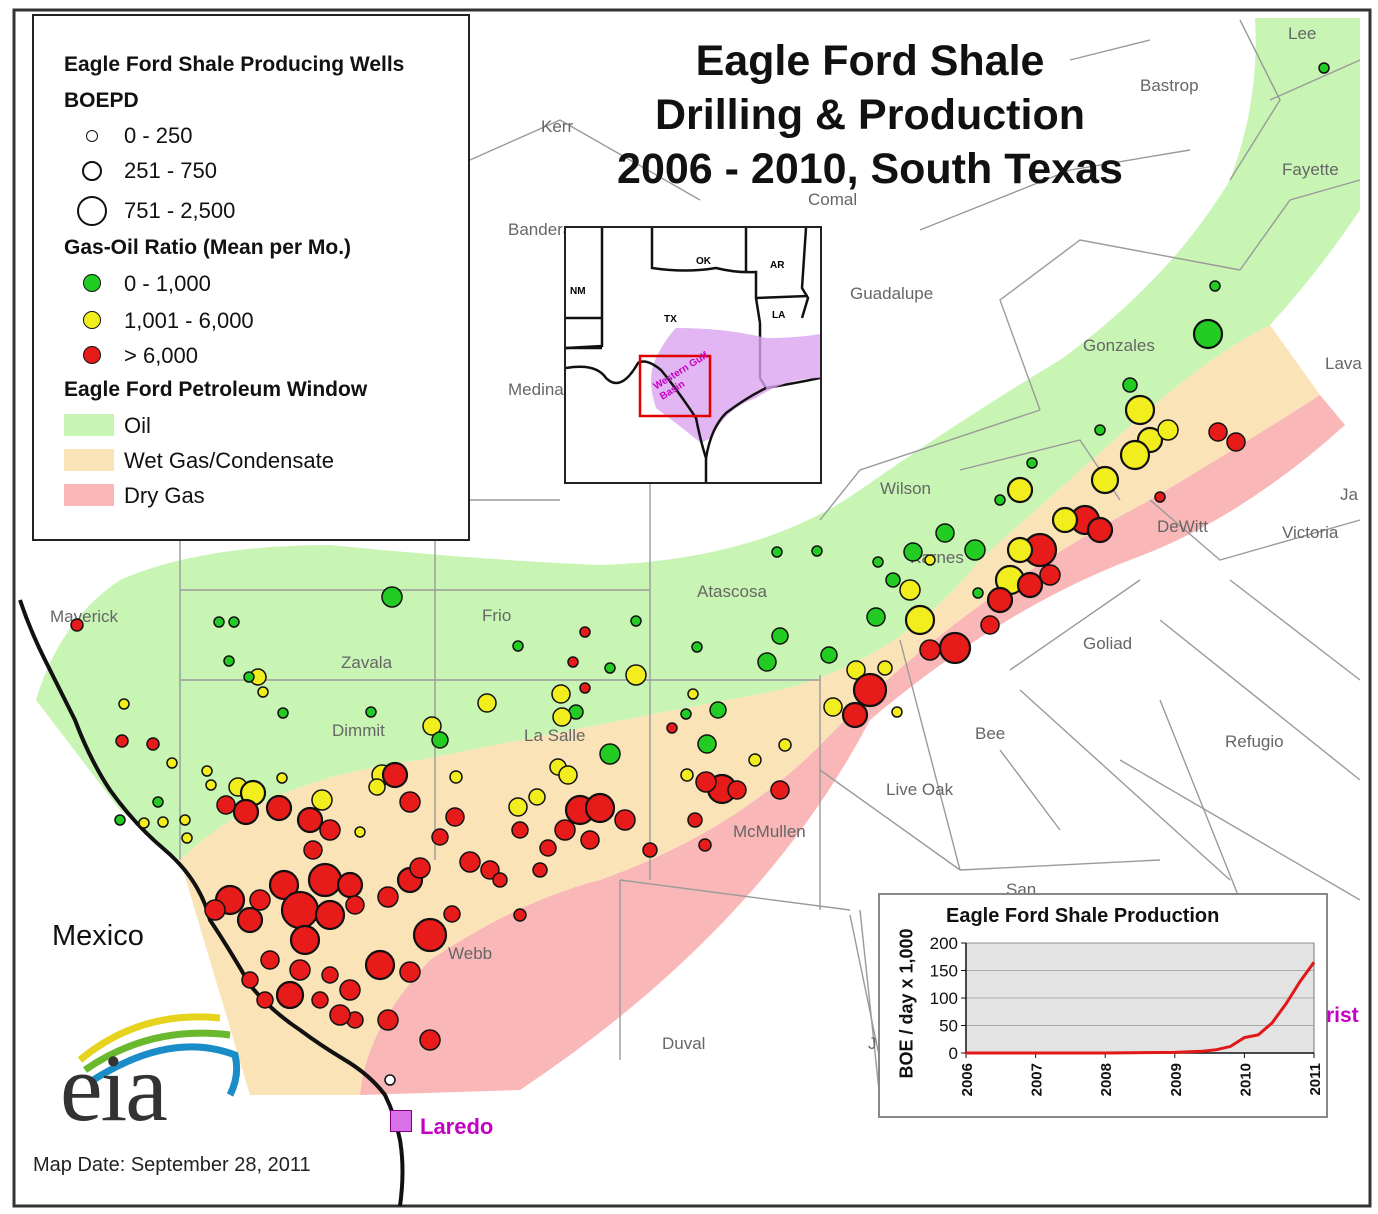 This screenshot has height=1214, width=1378. What do you see at coordinates (578, 291) in the screenshot?
I see `inset-label-nm: NM` at bounding box center [578, 291].